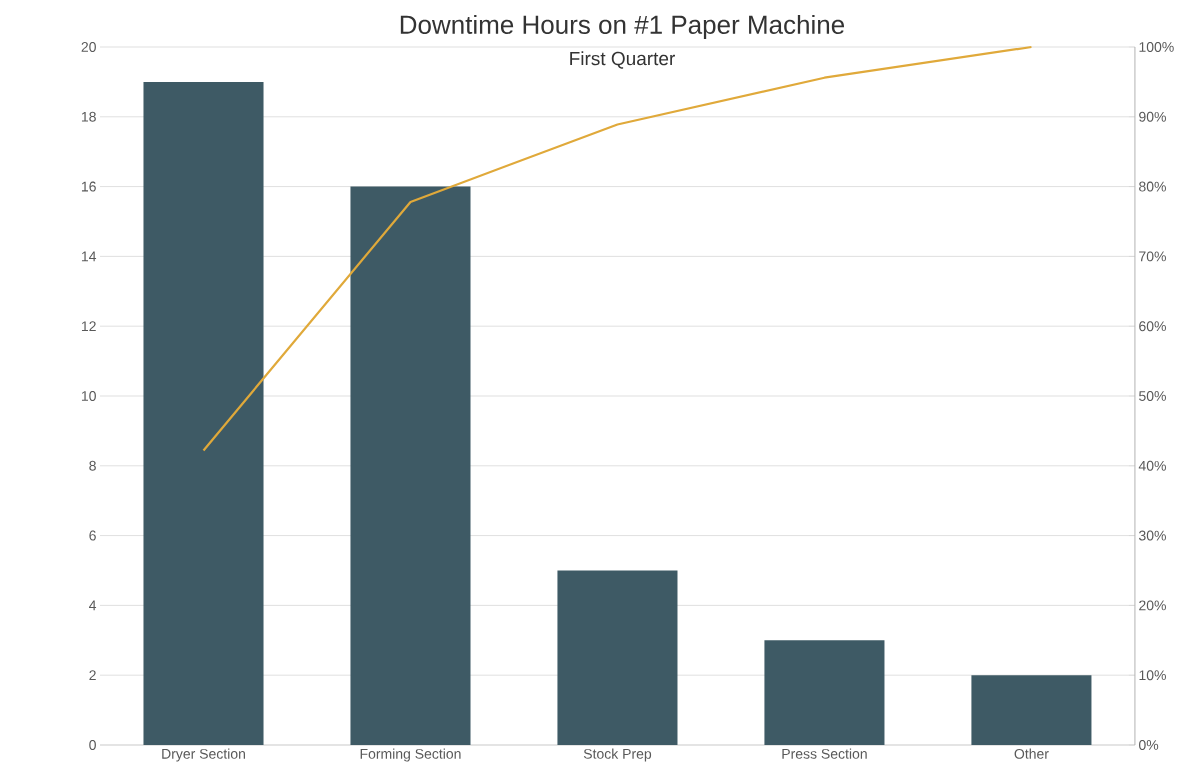 This screenshot has width=1203, height=782. What do you see at coordinates (88, 186) in the screenshot?
I see `y-tick-label: 16` at bounding box center [88, 186].